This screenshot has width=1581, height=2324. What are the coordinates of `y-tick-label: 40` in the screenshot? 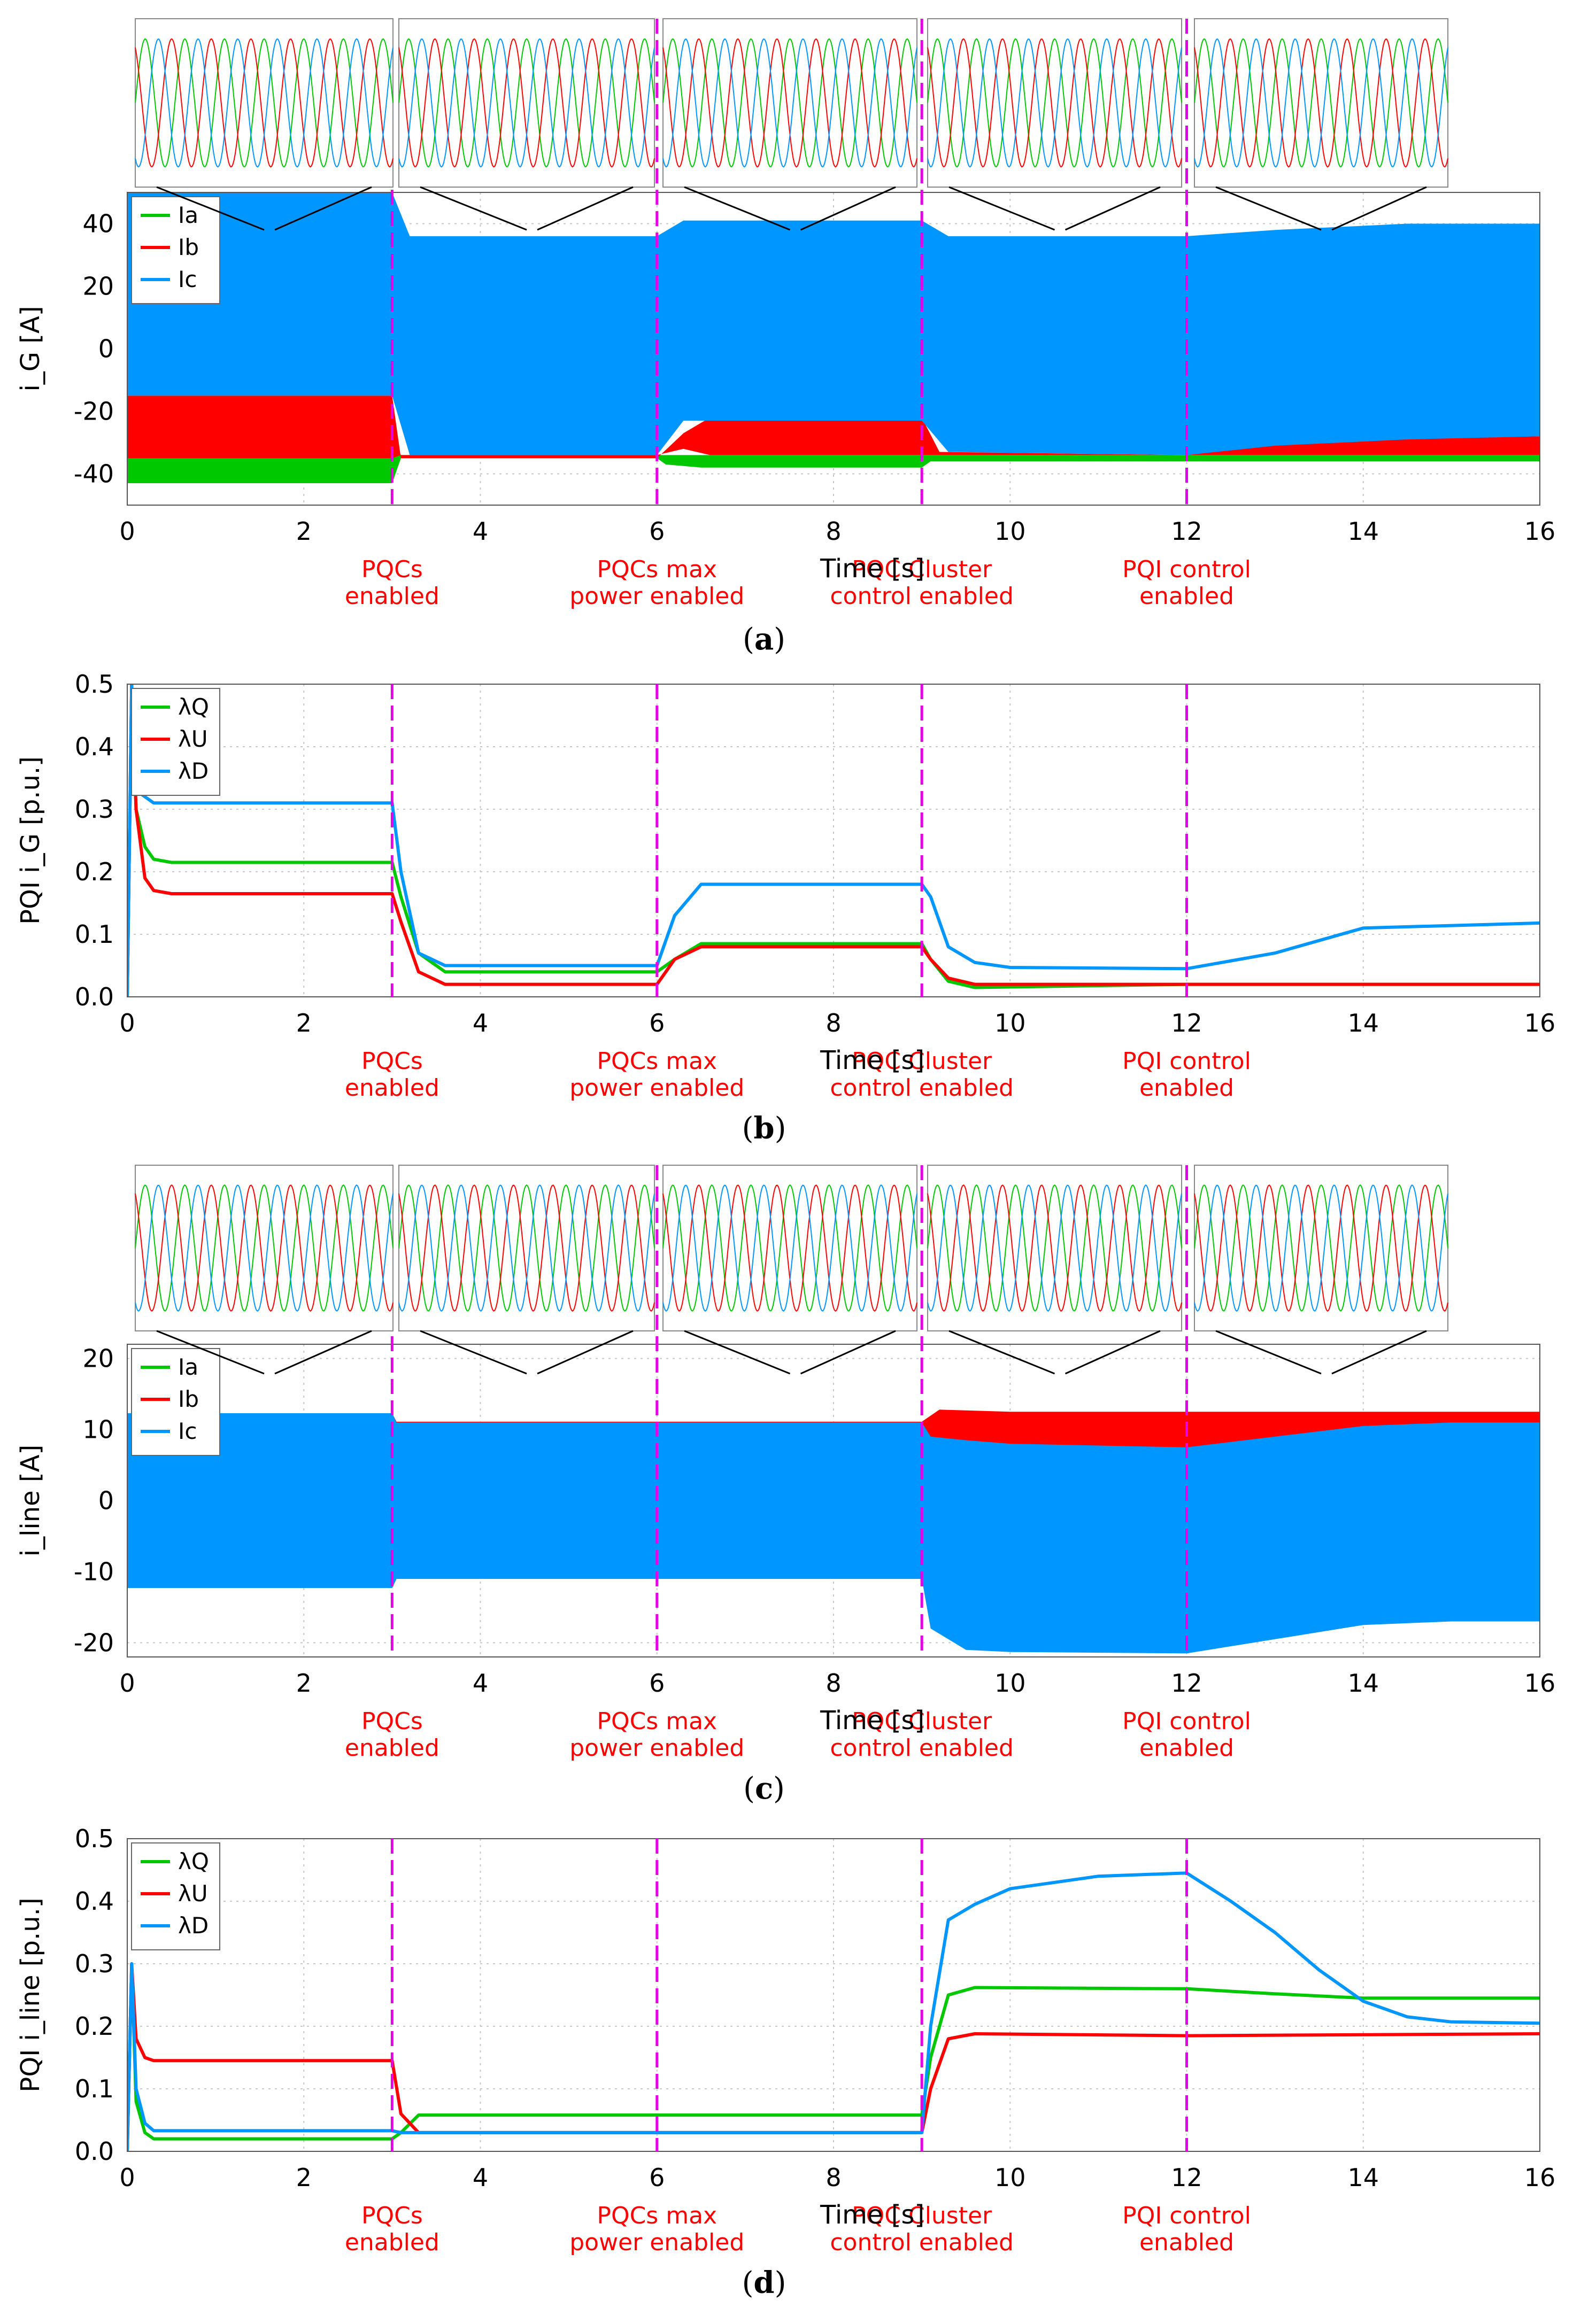 It's located at (98, 224).